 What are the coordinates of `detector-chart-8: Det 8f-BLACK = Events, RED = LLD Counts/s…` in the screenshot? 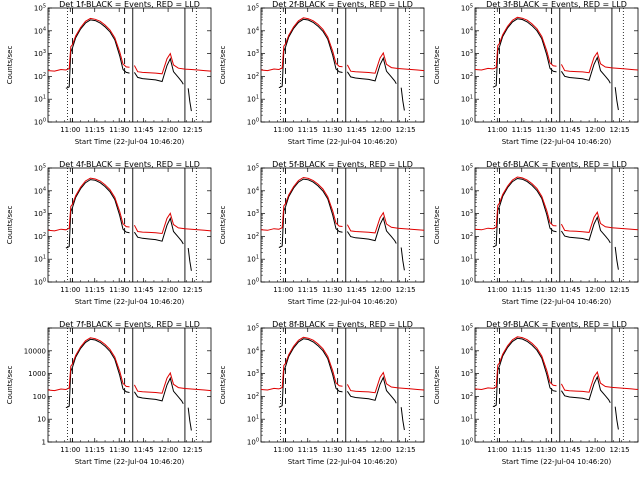 It's located at (322, 393).